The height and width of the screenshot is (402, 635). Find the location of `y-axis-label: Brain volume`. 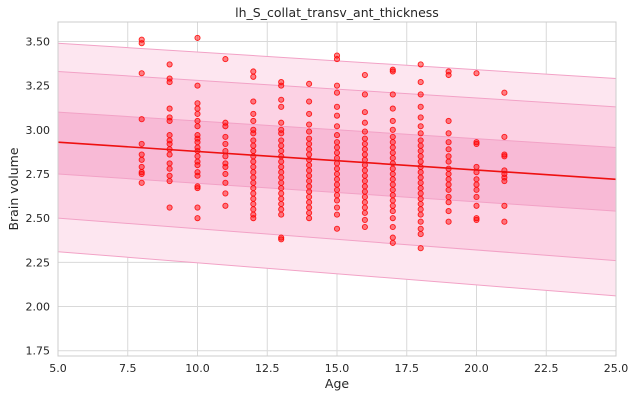

y-axis-label: Brain volume is located at coordinates (13, 188).